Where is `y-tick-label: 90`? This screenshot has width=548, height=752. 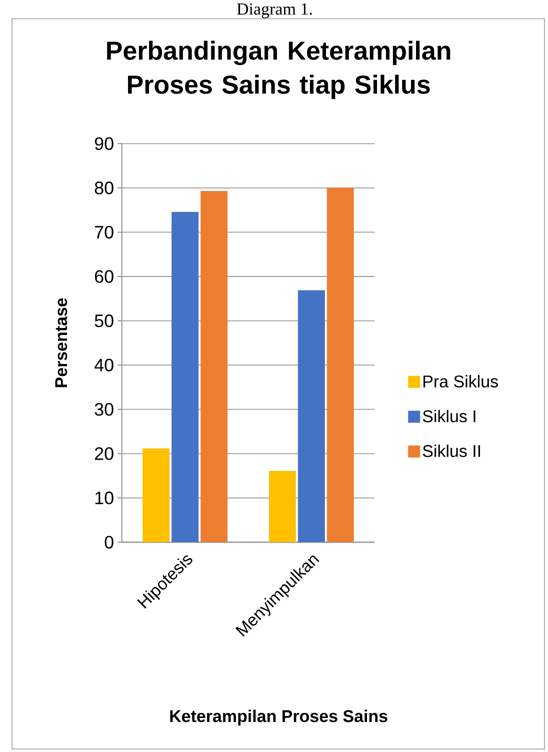
y-tick-label: 90 is located at coordinates (104, 143).